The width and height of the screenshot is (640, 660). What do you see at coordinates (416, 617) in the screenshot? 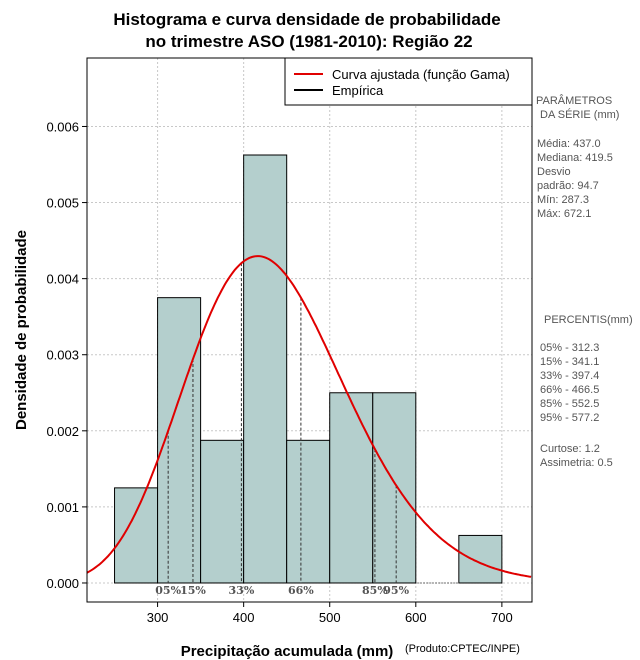
I see `x-tick-label: 600` at bounding box center [416, 617].